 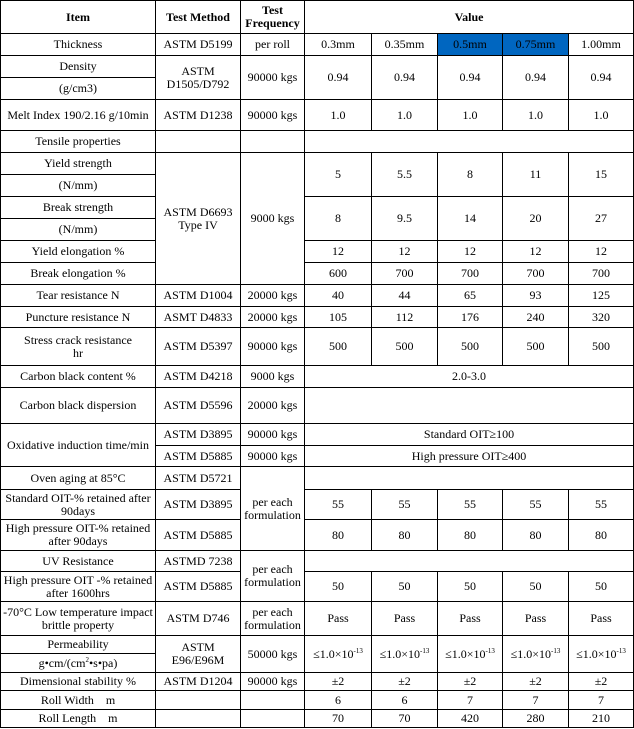 What do you see at coordinates (78, 405) in the screenshot?
I see `item: Carbon black dispersion` at bounding box center [78, 405].